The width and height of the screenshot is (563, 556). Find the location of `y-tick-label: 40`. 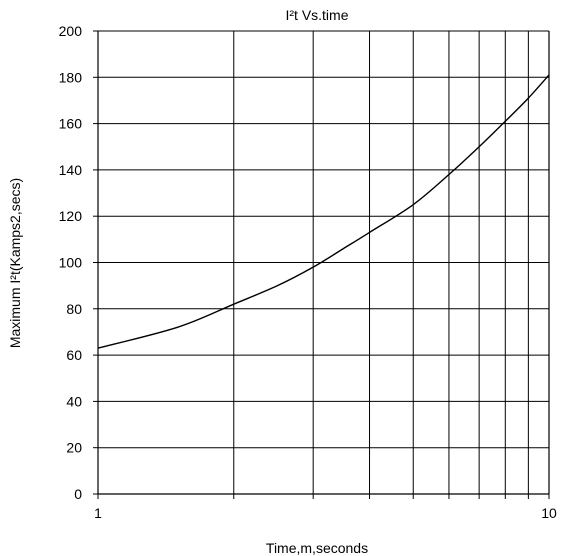

y-tick-label: 40 is located at coordinates (74, 401).